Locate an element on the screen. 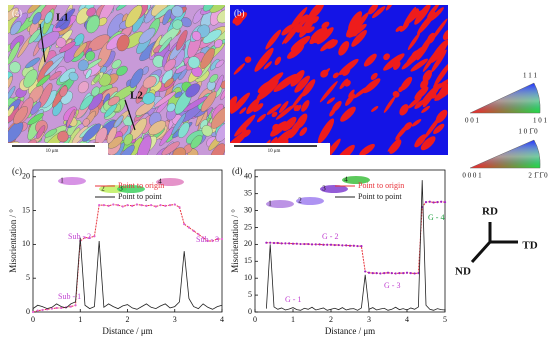 The height and width of the screenshot is (342, 550). panel-label: (d) is located at coordinates (237, 171).